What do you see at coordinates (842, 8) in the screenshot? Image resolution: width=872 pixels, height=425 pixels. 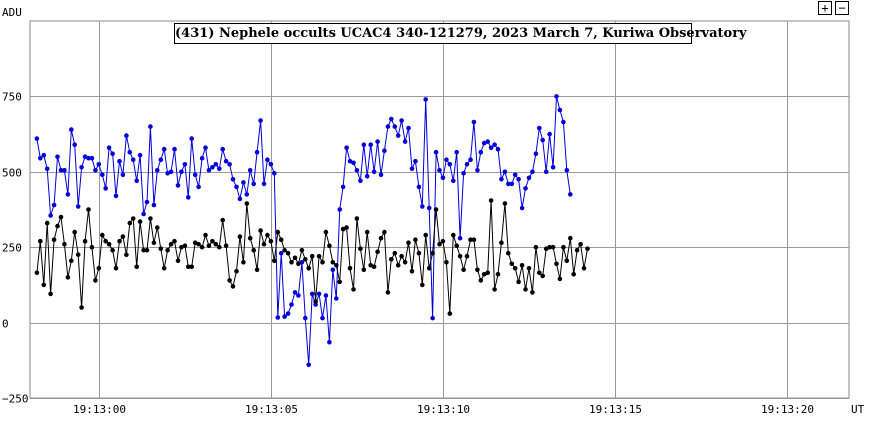 I see `zoom-out-button: −` at bounding box center [842, 8].